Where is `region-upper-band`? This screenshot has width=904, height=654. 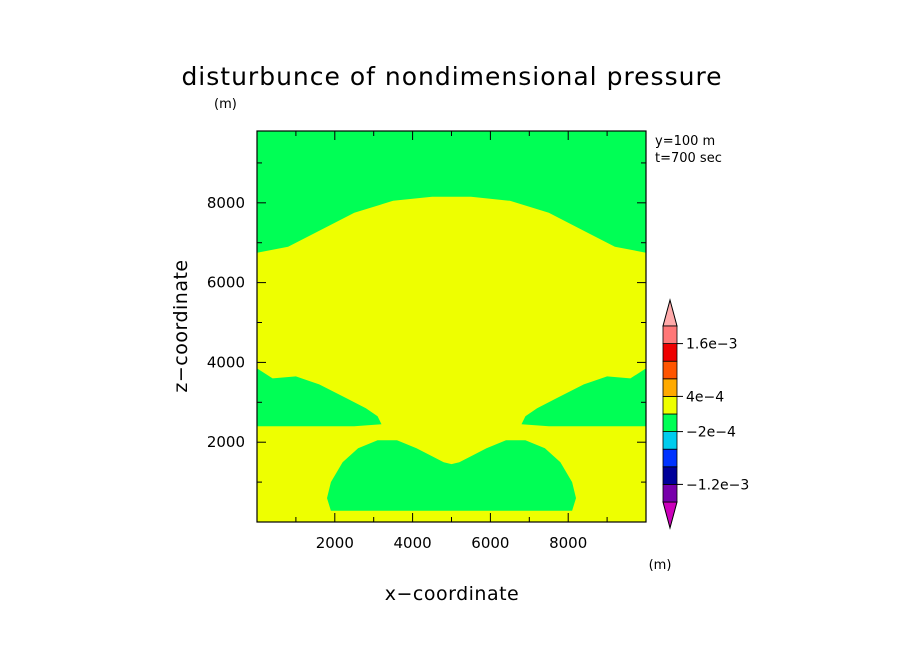
region-upper-band is located at coordinates (451, 192).